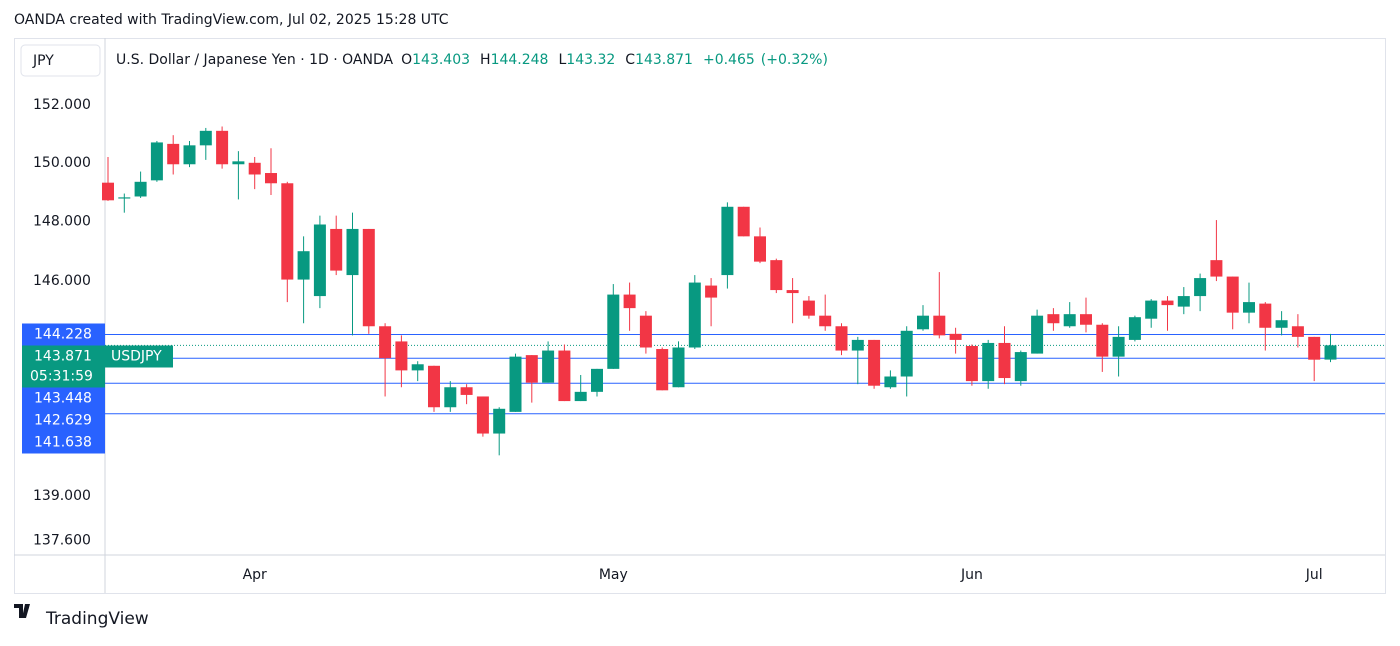 The width and height of the screenshot is (1400, 646). What do you see at coordinates (562, 60) in the screenshot?
I see `header-text: L` at bounding box center [562, 60].